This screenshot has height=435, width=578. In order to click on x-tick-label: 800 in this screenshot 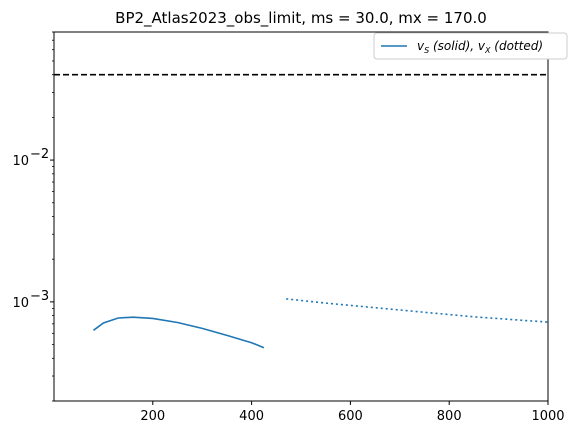, I will do `click(449, 416)`.